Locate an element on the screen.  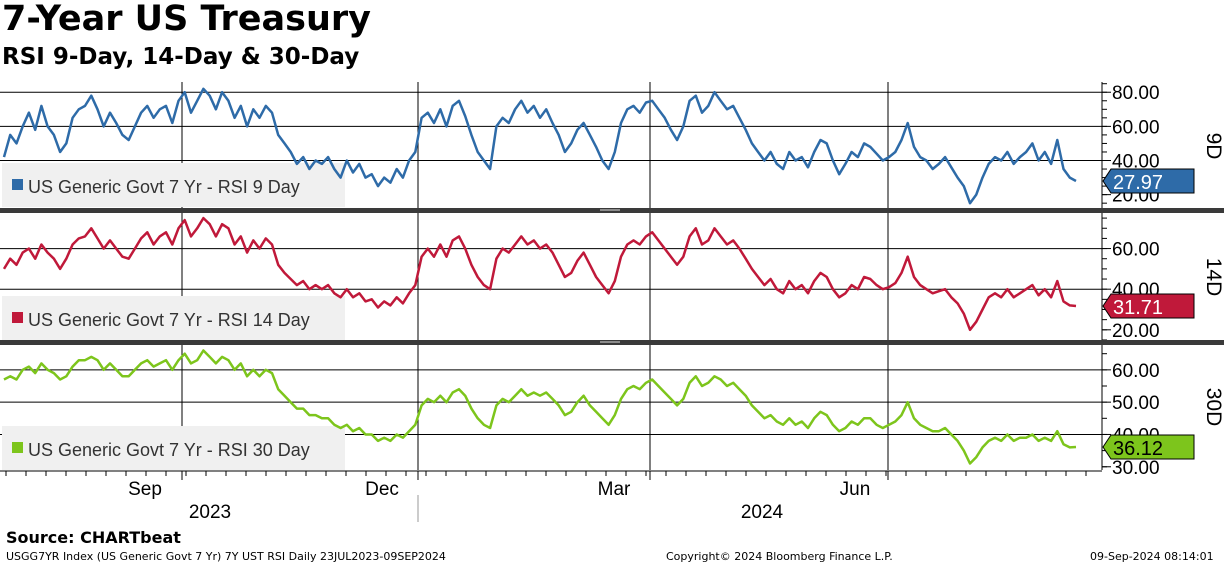
x-tick-label: Dec is located at coordinates (382, 489).